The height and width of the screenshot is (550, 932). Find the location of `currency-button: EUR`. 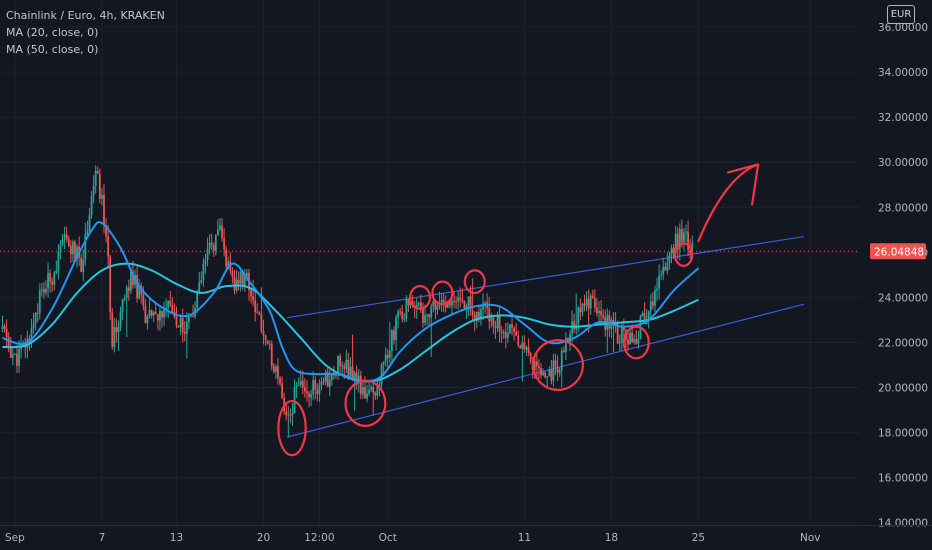

currency-button: EUR is located at coordinates (901, 14).